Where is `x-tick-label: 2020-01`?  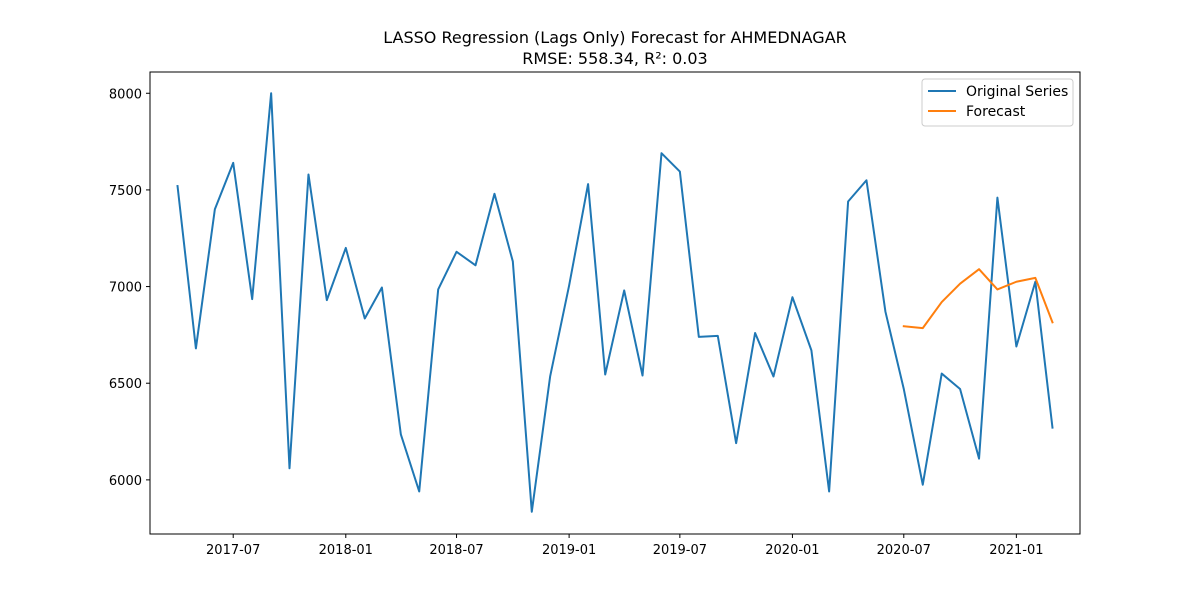 x-tick-label: 2020-01 is located at coordinates (792, 550).